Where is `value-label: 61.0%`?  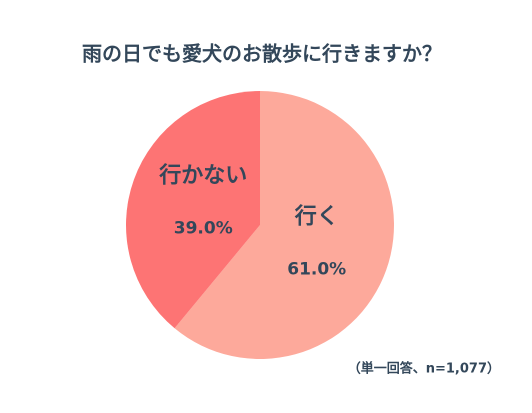
value-label: 61.0% is located at coordinates (316, 269).